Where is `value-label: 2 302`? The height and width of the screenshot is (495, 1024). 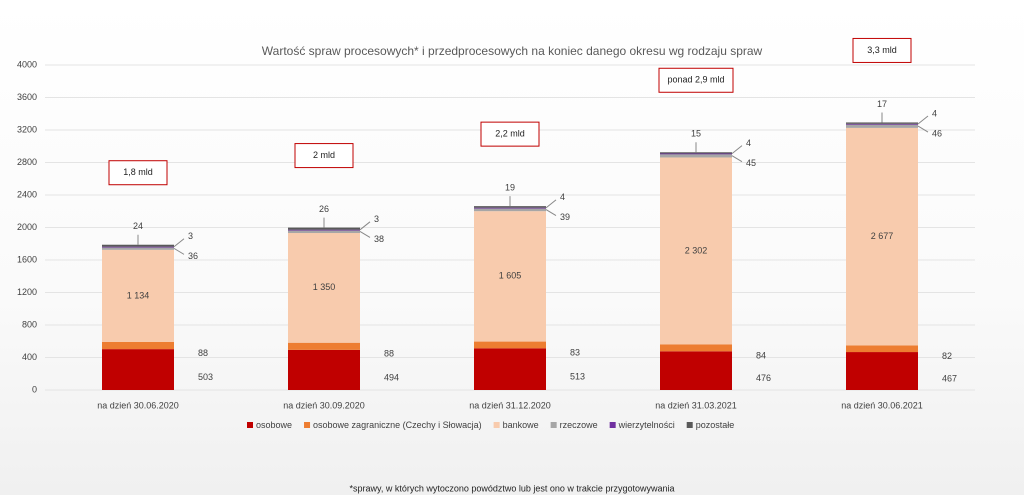 value-label: 2 302 is located at coordinates (696, 250).